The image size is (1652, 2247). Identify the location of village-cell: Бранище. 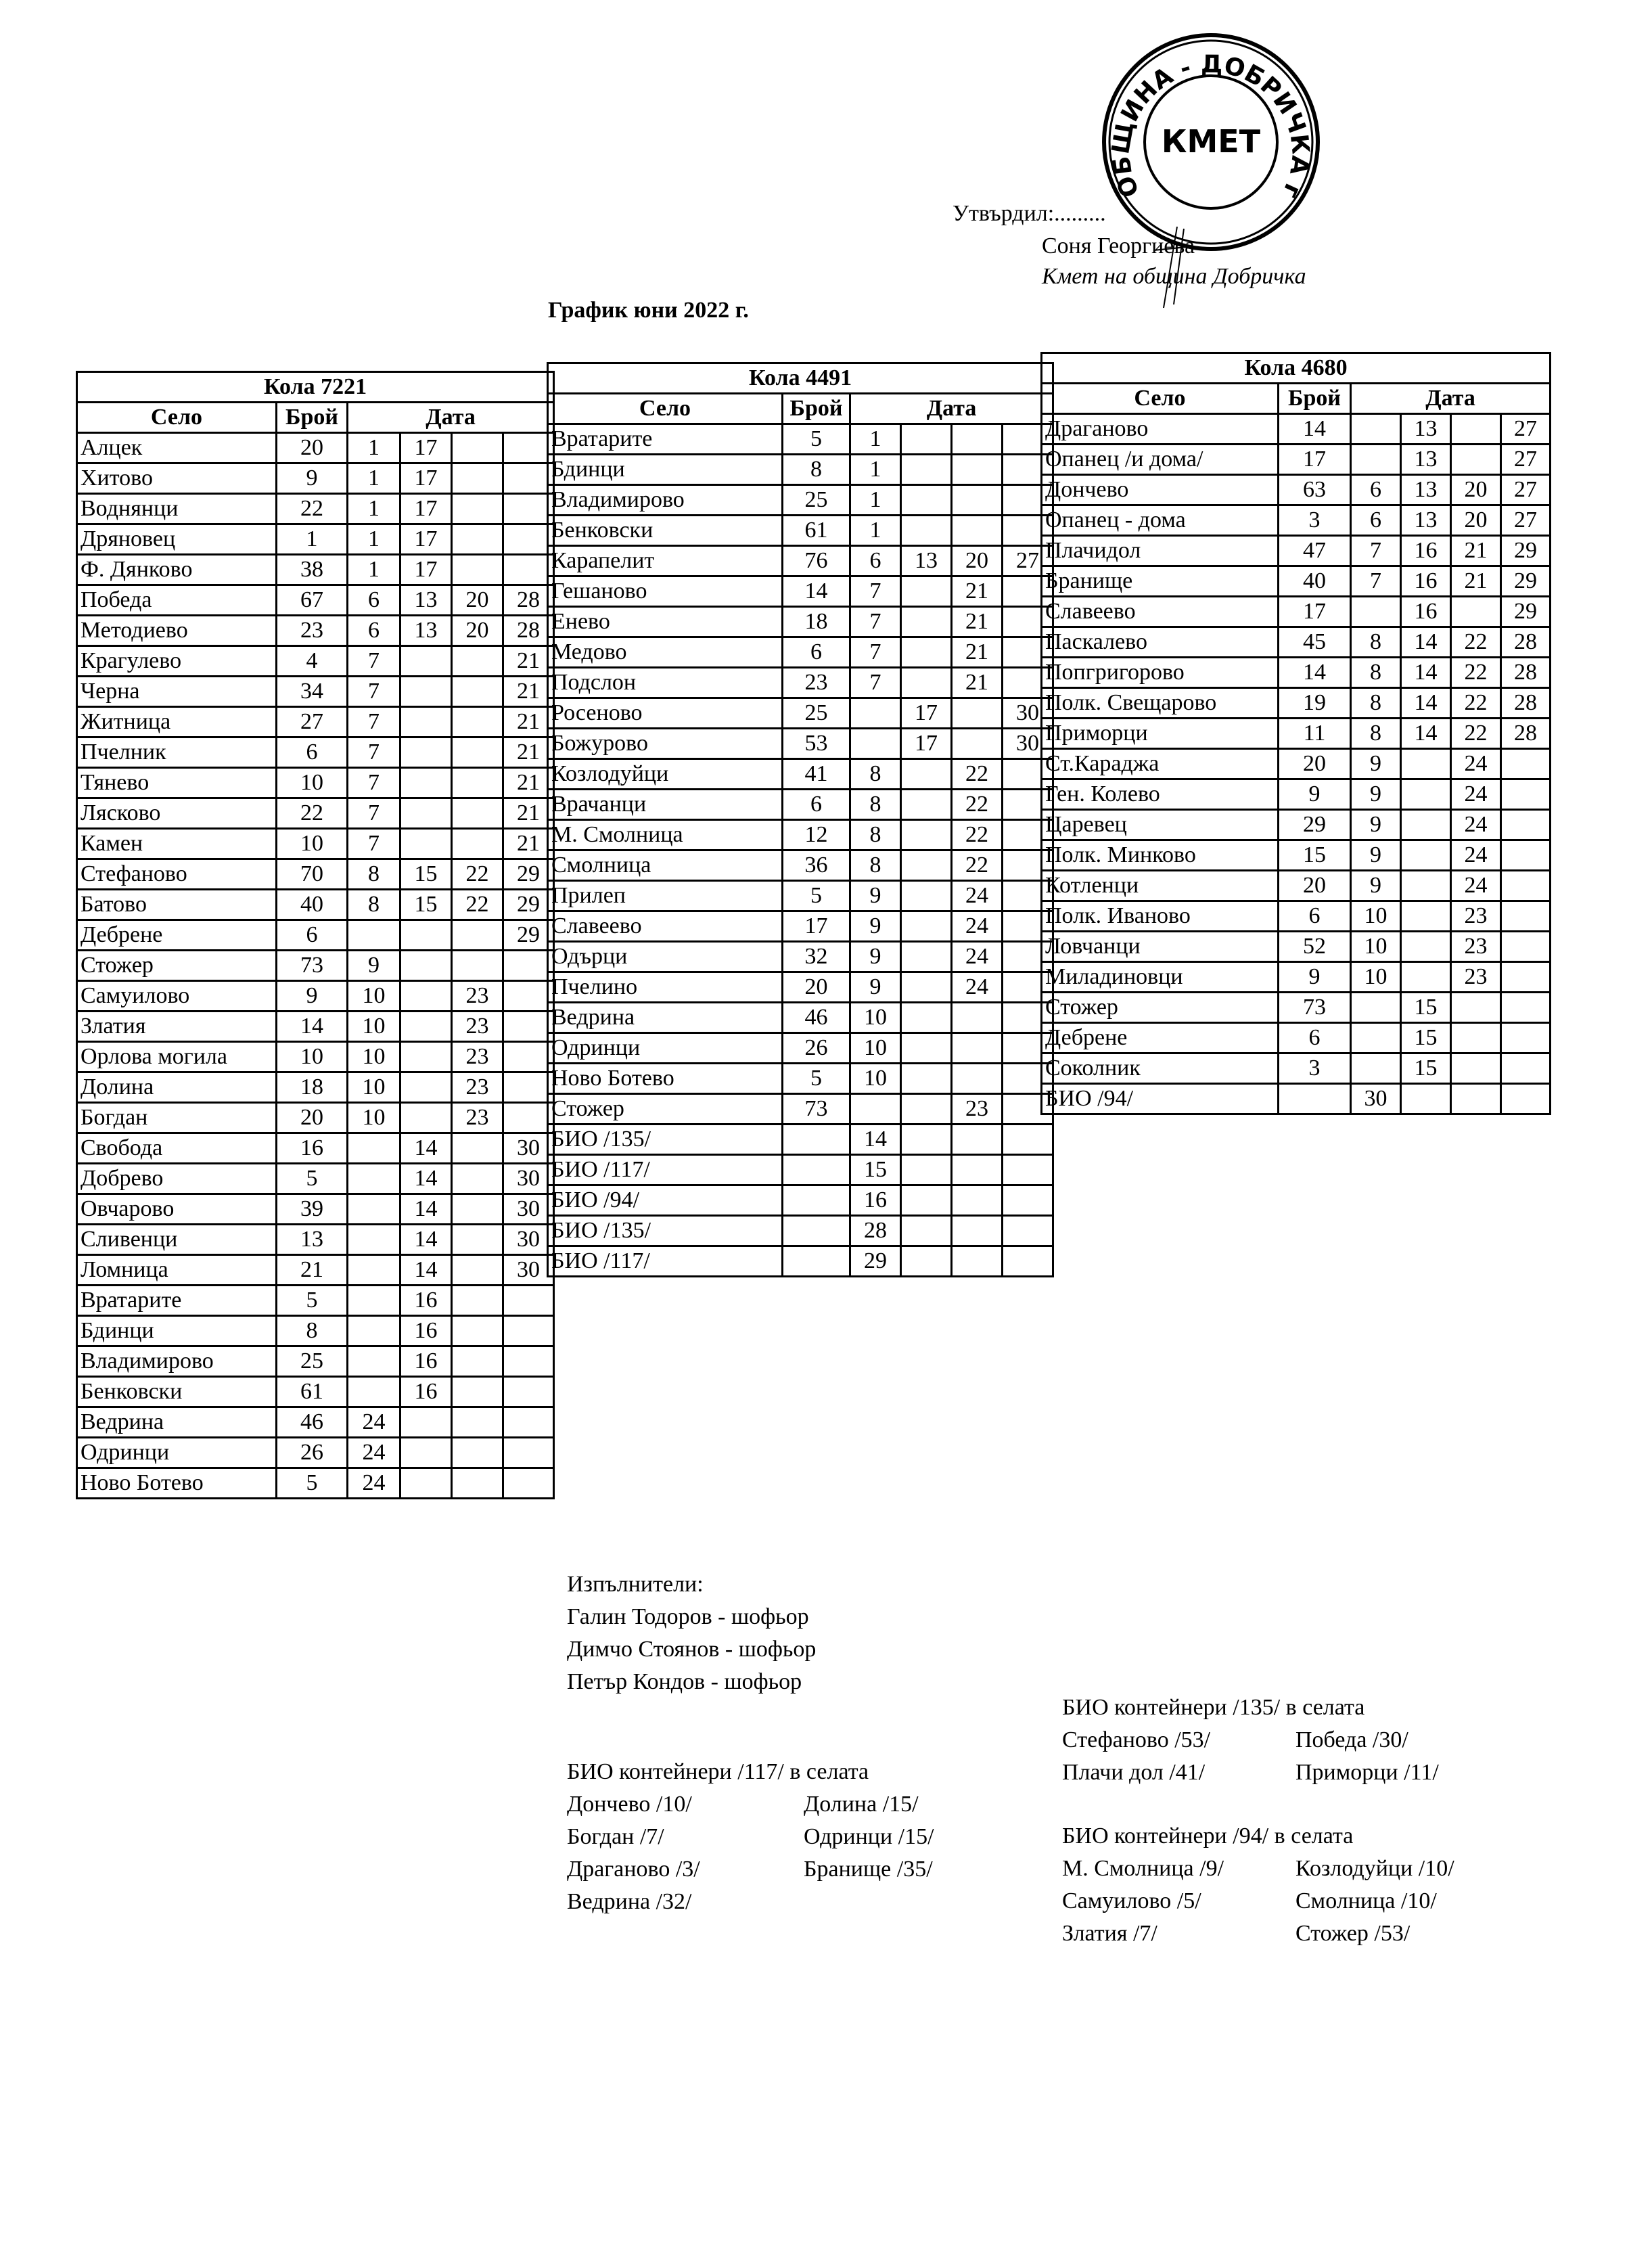
(1159, 581).